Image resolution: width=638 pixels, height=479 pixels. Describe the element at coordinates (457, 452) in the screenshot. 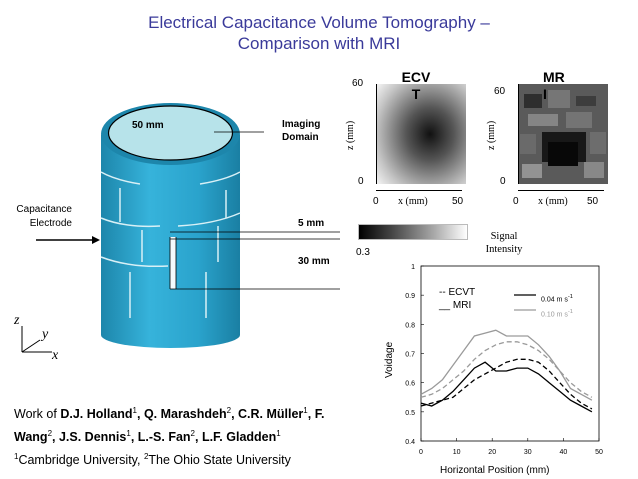

I see `x-tick-label: 10` at that location.